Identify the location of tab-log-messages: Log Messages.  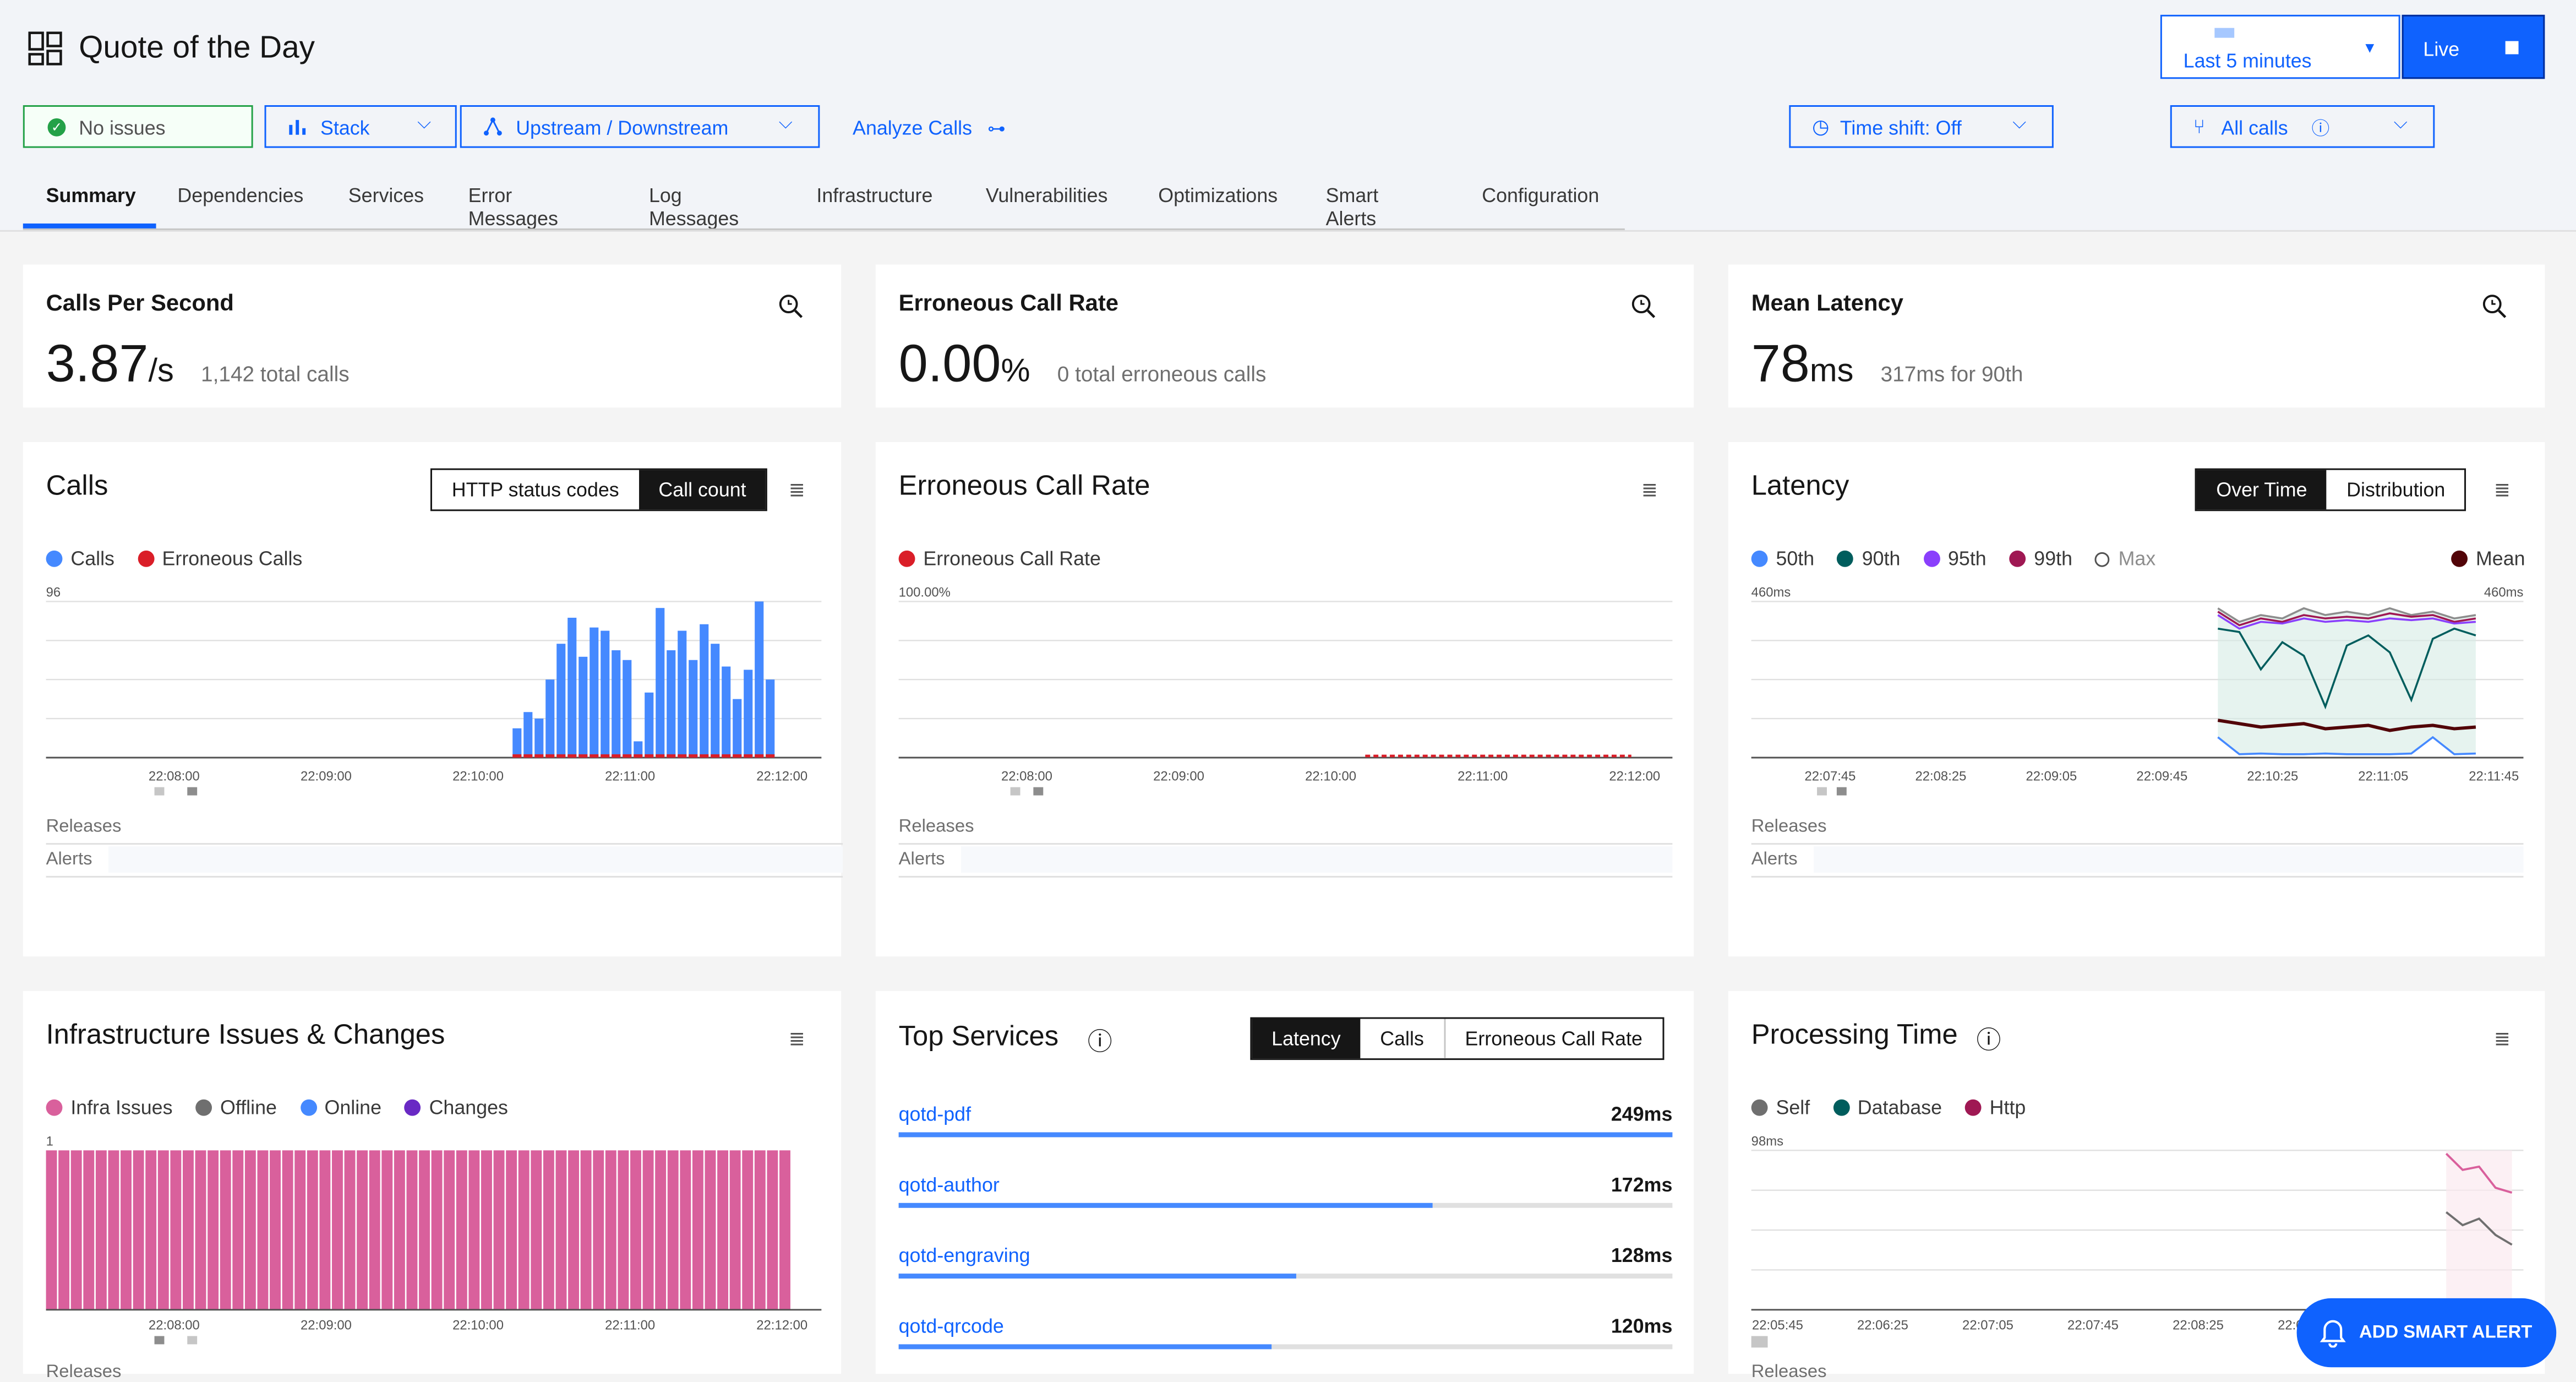
(693, 207).